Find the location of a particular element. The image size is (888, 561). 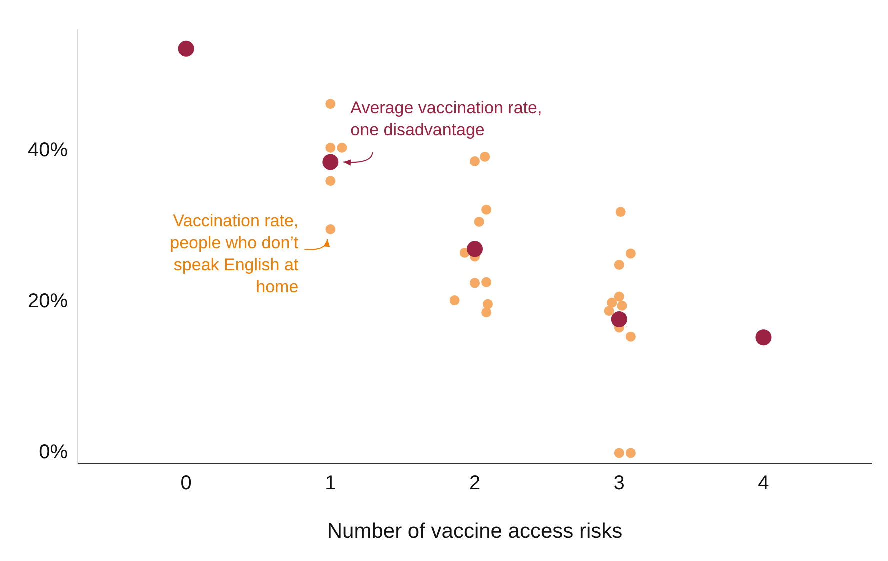

x-axis-title: Number of vaccine access risks is located at coordinates (475, 532).